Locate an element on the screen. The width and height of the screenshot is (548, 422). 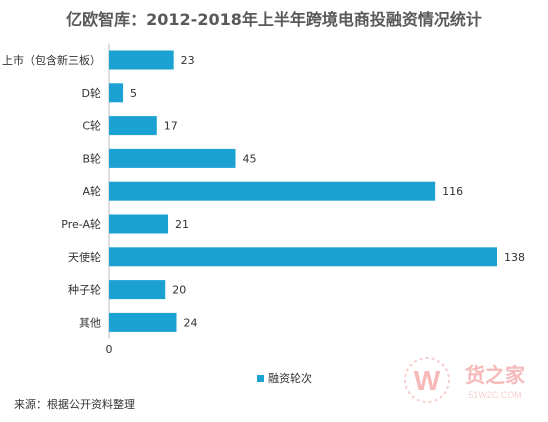
category-label: 其他 is located at coordinates (90, 322).